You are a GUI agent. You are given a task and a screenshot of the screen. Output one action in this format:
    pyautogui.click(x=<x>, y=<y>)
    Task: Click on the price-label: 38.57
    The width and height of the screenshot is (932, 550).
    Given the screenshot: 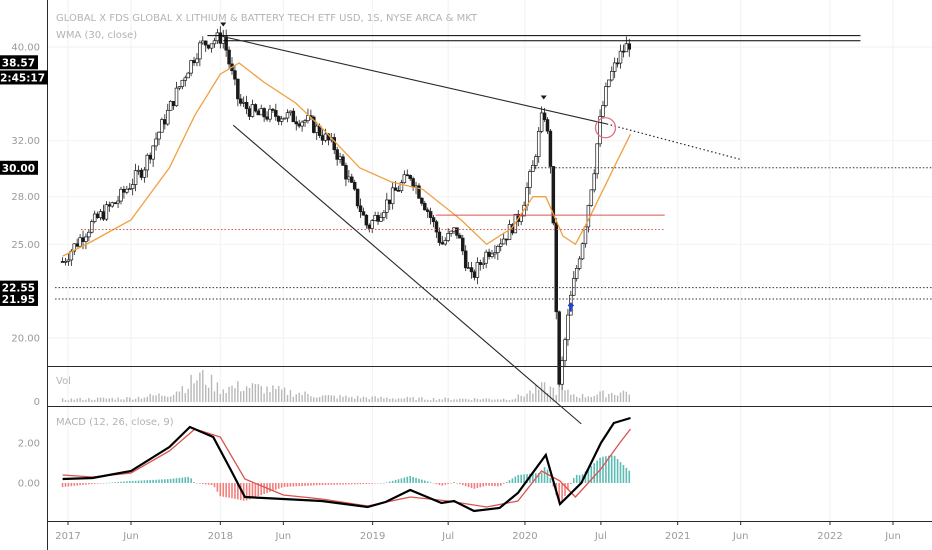 What is the action you would take?
    pyautogui.click(x=19, y=62)
    